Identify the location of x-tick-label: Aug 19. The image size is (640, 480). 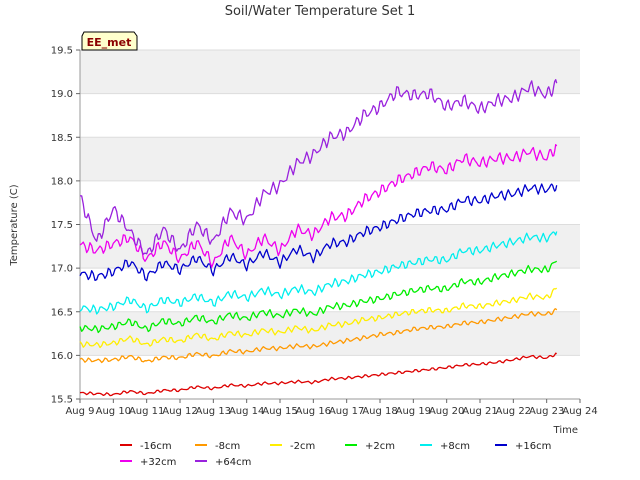
(413, 411).